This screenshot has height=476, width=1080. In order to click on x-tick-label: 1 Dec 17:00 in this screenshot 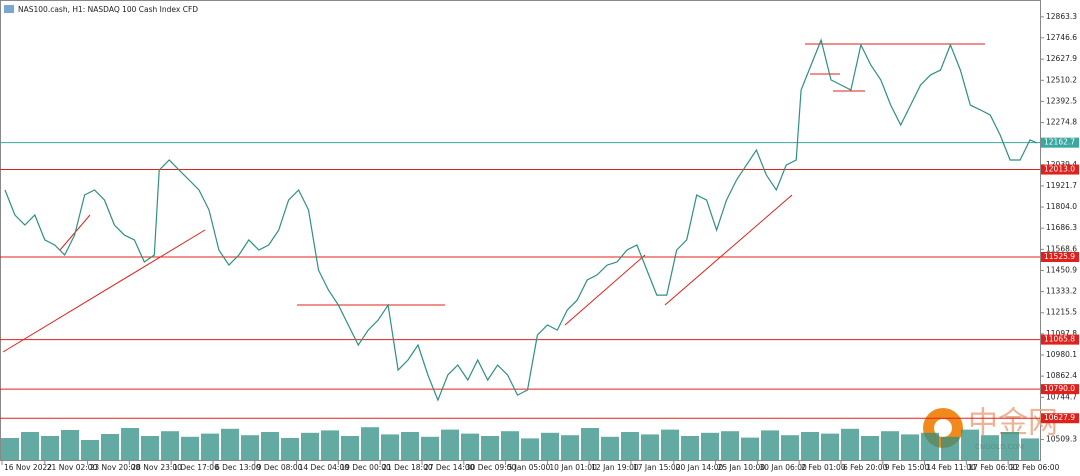, I will do `click(196, 467)`.